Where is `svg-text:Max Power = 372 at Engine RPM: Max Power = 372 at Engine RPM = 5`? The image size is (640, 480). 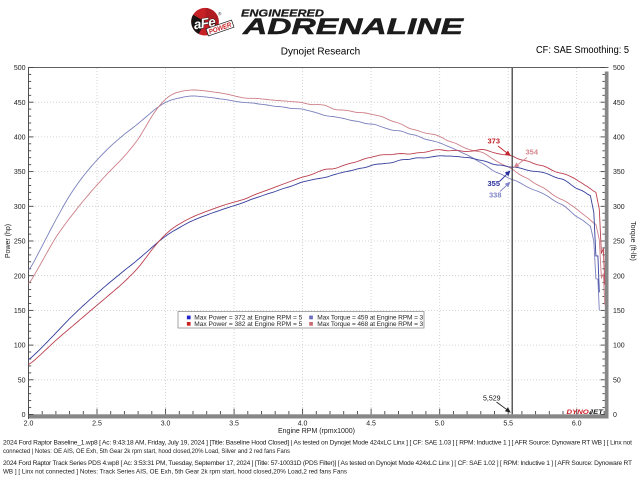
svg-text:Max Power = 372 at Engine RPM: Max Power = 372 at Engine RPM = 5 is located at coordinates (248, 318).